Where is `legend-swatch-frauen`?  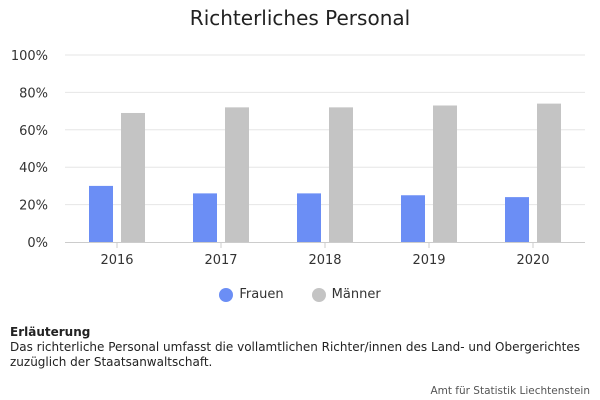
legend-swatch-frauen is located at coordinates (226, 294).